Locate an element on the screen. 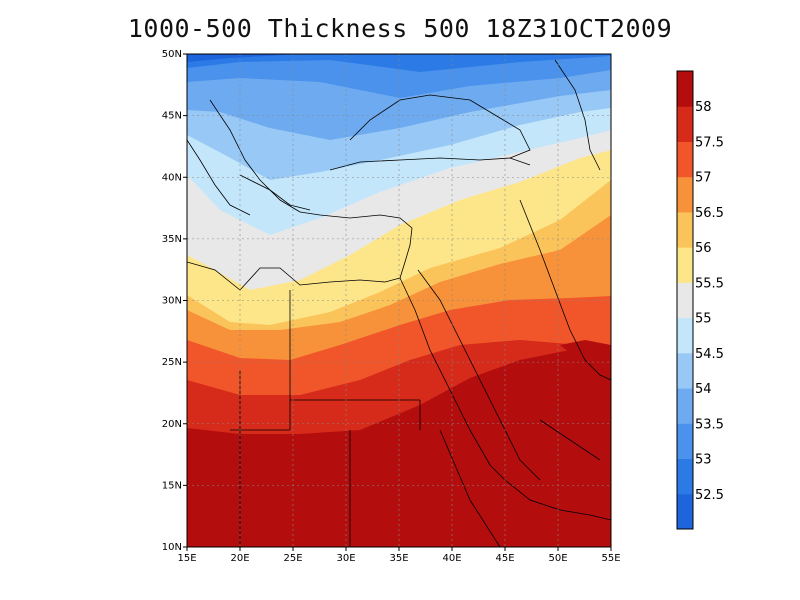 Image resolution: width=800 pixels, height=600 pixels. colorbar-label: 53.5 is located at coordinates (709, 424).